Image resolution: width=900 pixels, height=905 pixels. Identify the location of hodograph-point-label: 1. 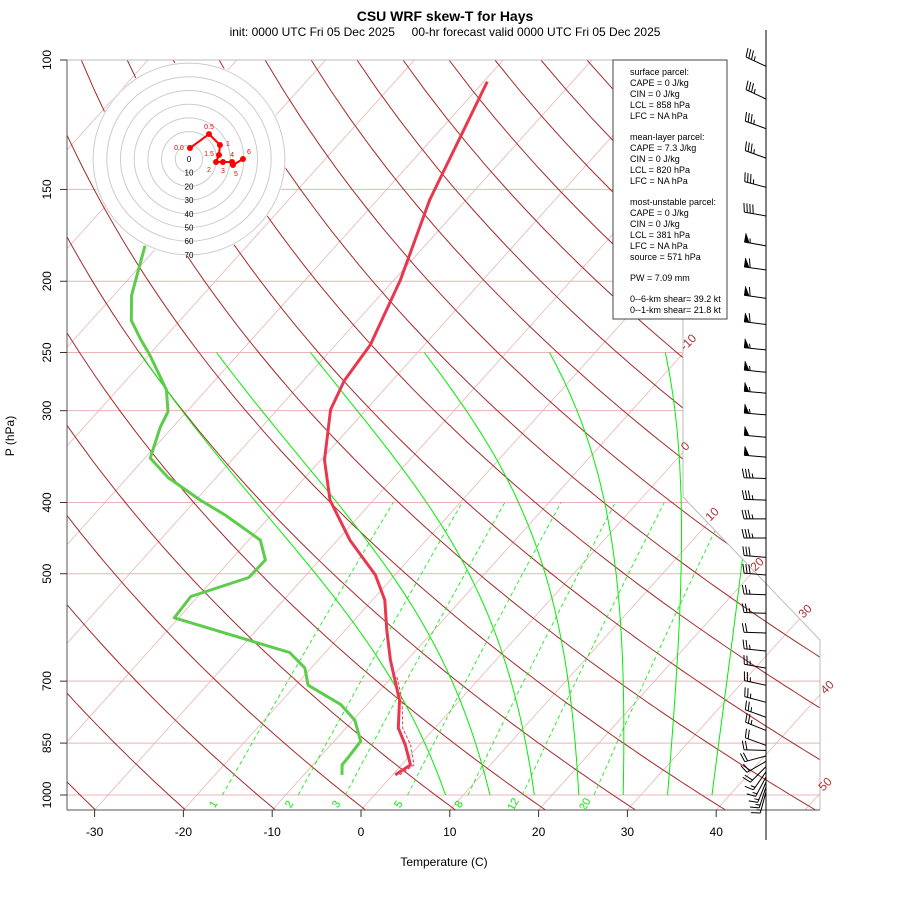
(228, 144).